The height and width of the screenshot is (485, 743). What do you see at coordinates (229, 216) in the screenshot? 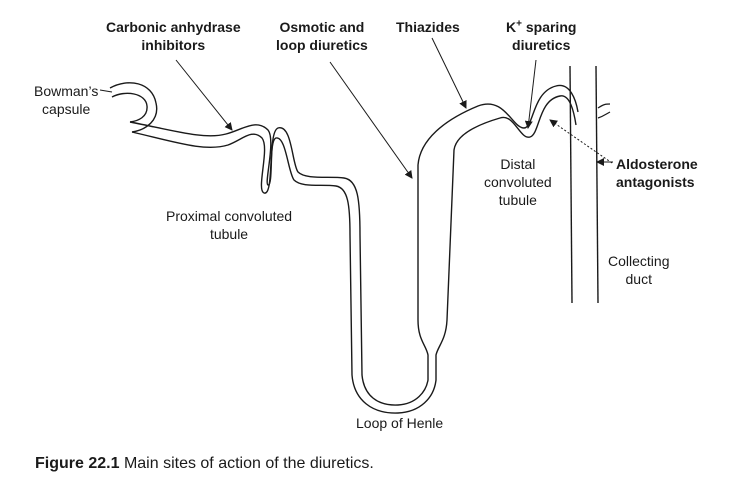
I see `label-line: Proximal convoluted` at bounding box center [229, 216].